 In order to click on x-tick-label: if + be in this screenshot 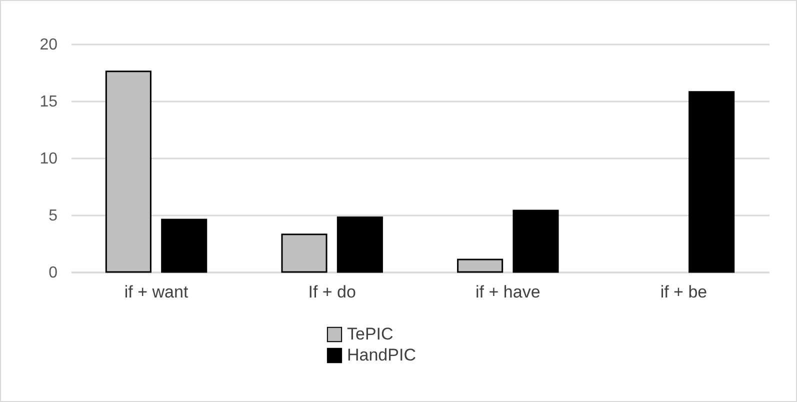, I will do `click(684, 292)`.